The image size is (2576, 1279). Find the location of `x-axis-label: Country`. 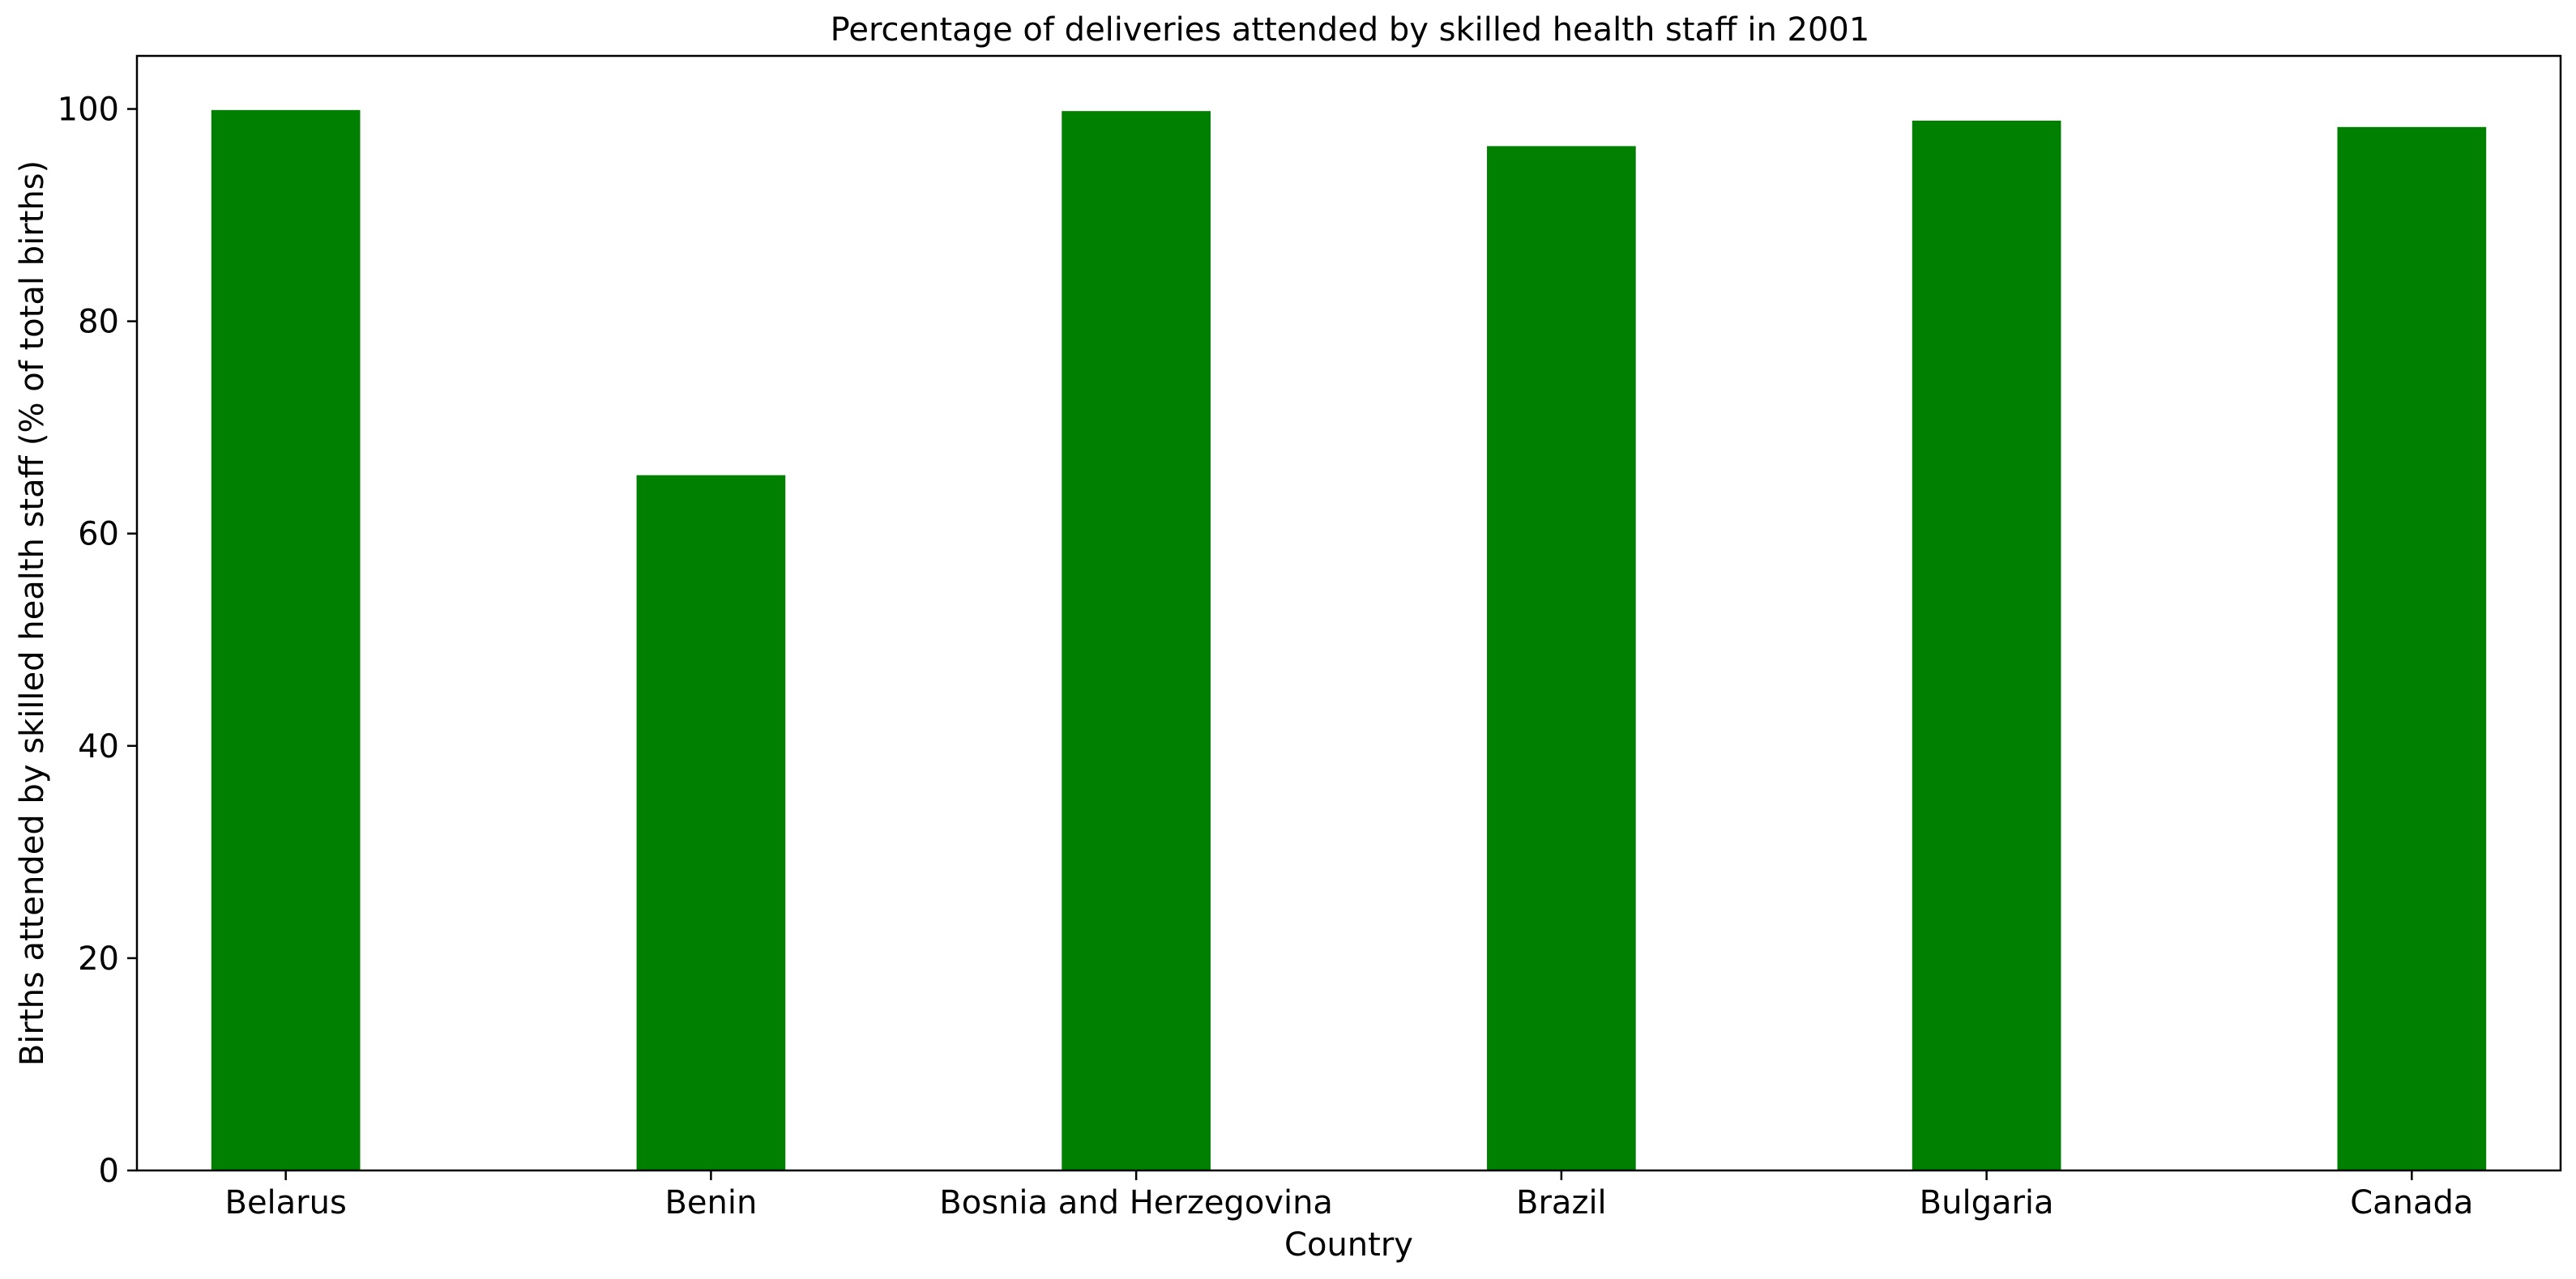

x-axis-label: Country is located at coordinates (1348, 1245).